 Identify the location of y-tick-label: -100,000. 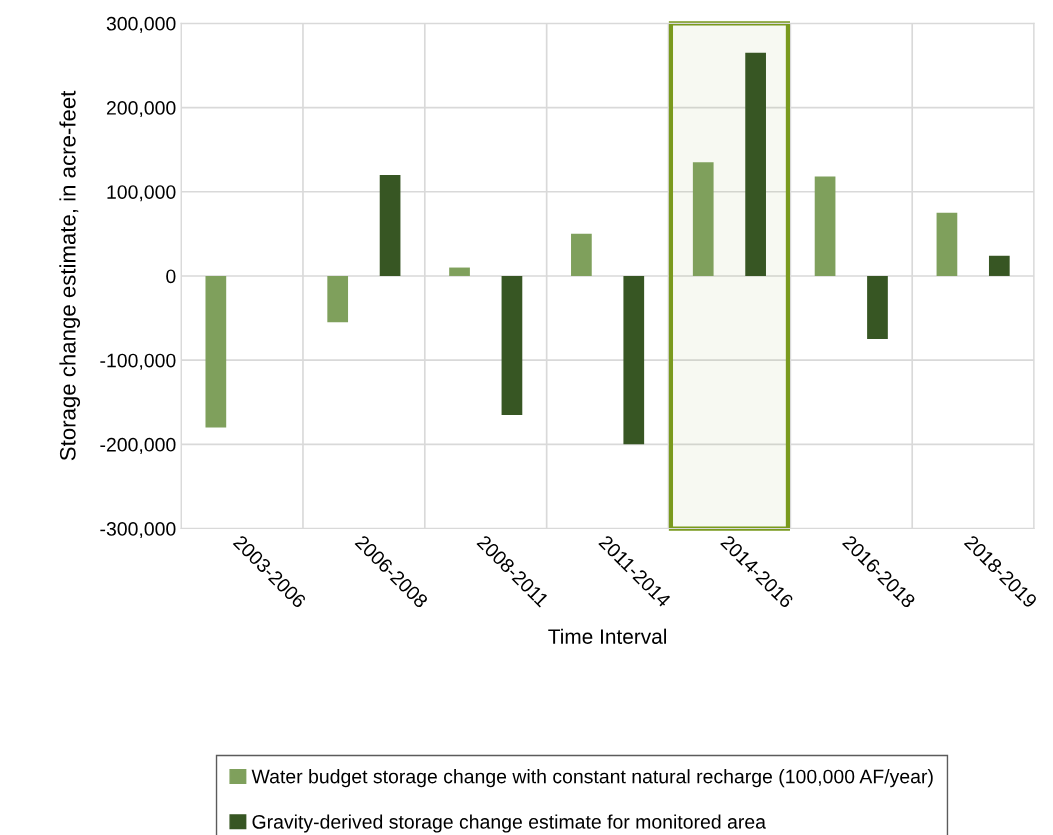
(138, 361).